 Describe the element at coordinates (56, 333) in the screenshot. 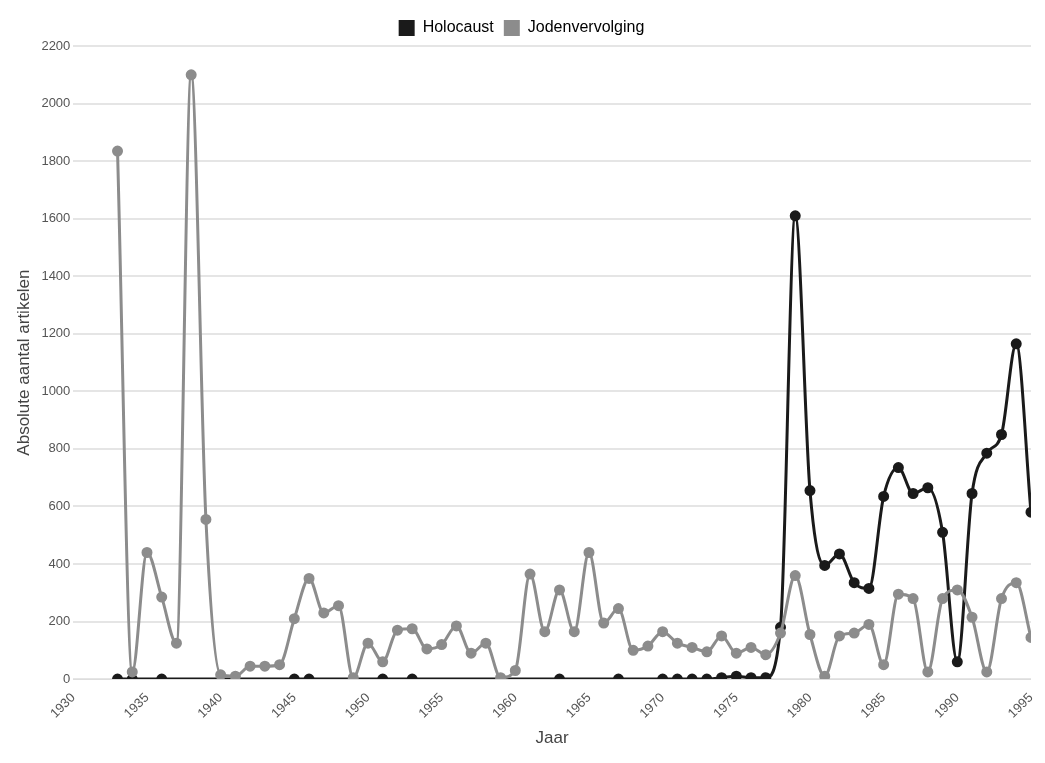

I see `y-tick-label: 1200` at that location.